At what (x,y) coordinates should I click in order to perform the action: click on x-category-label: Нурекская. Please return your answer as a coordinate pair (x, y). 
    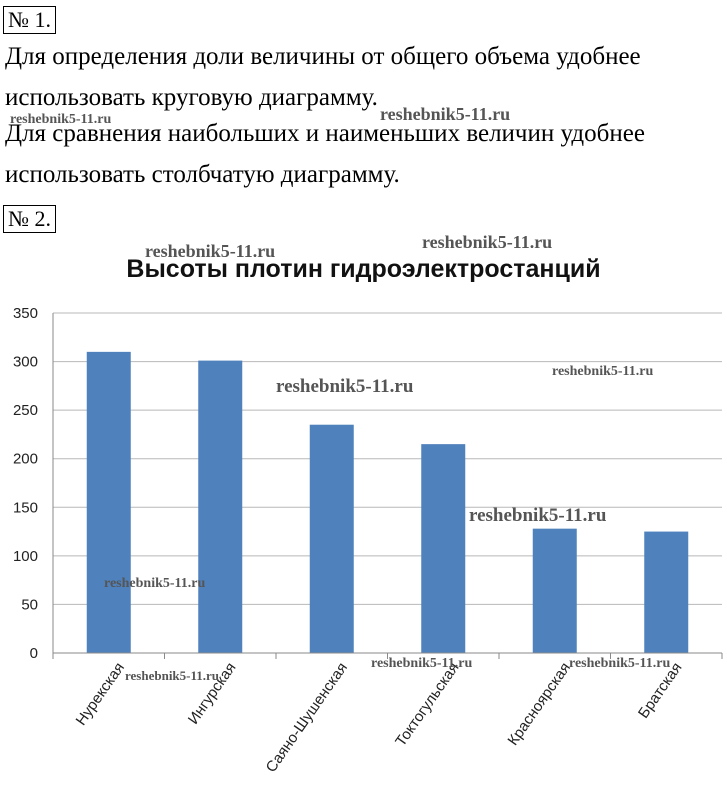
    Looking at the image, I should click on (100, 694).